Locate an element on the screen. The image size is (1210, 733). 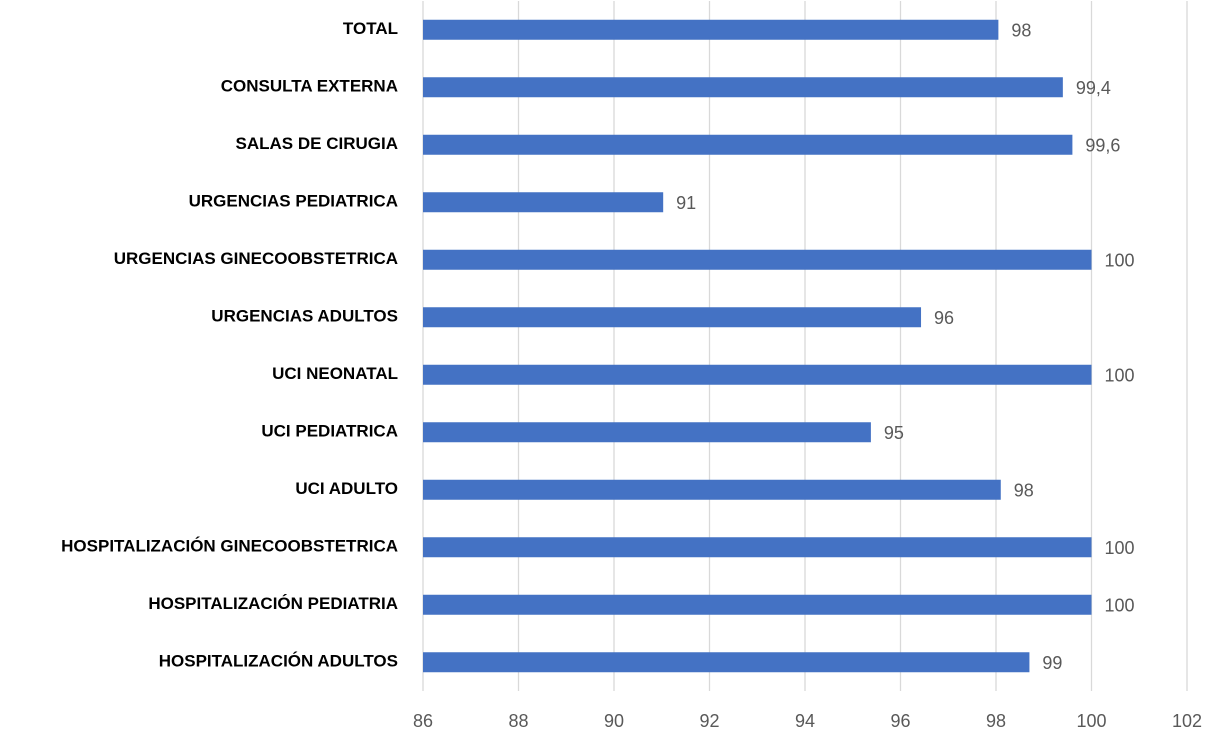
y-tick-label: URGENCIAS ADULTOS is located at coordinates (304, 316).